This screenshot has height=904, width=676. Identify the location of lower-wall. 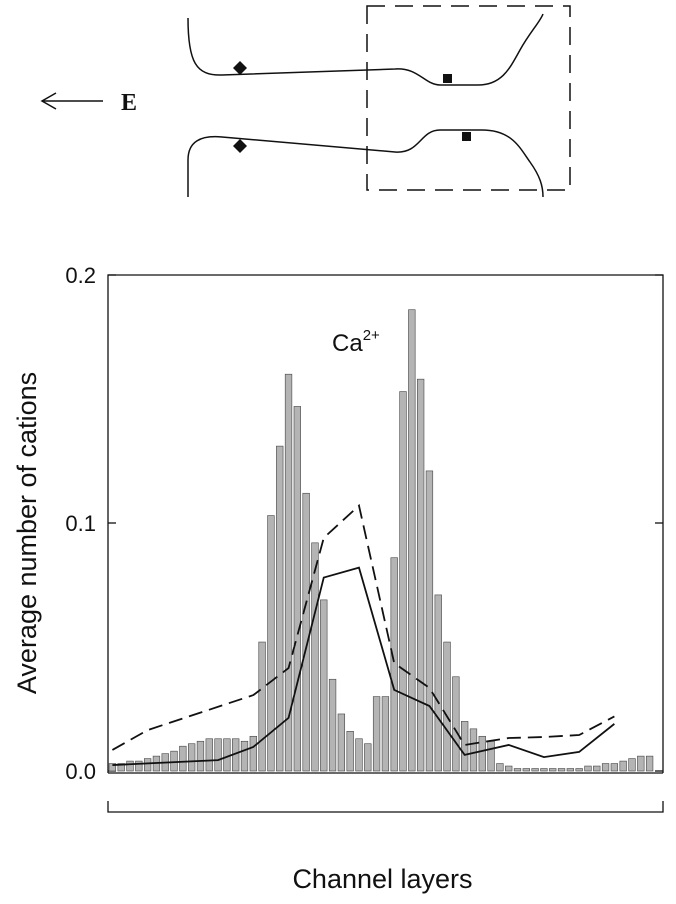
(365, 163).